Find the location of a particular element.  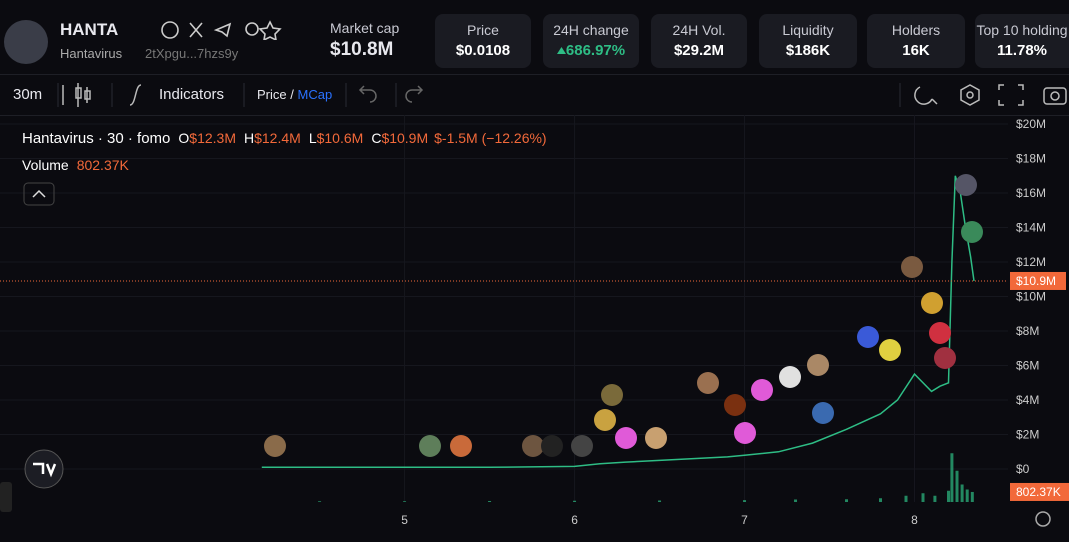

stat-value: $10.8M is located at coordinates (362, 49).